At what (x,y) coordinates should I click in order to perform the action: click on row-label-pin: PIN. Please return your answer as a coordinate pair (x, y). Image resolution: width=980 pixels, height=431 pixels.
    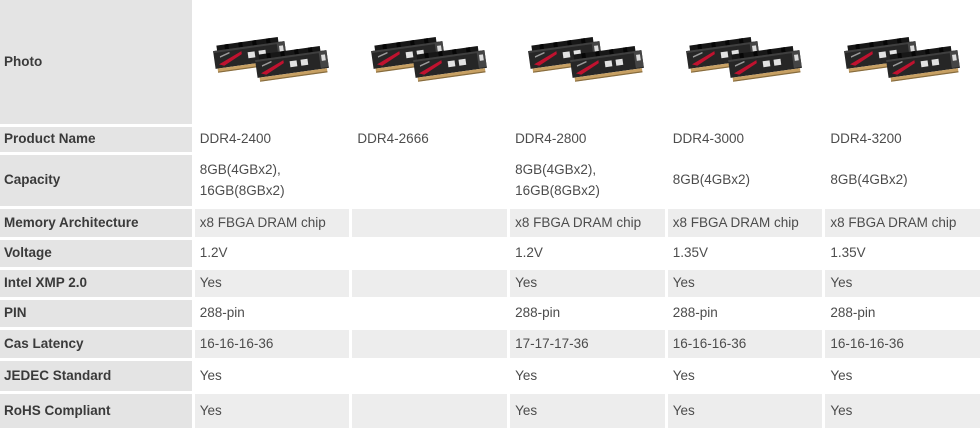
    Looking at the image, I should click on (96, 313).